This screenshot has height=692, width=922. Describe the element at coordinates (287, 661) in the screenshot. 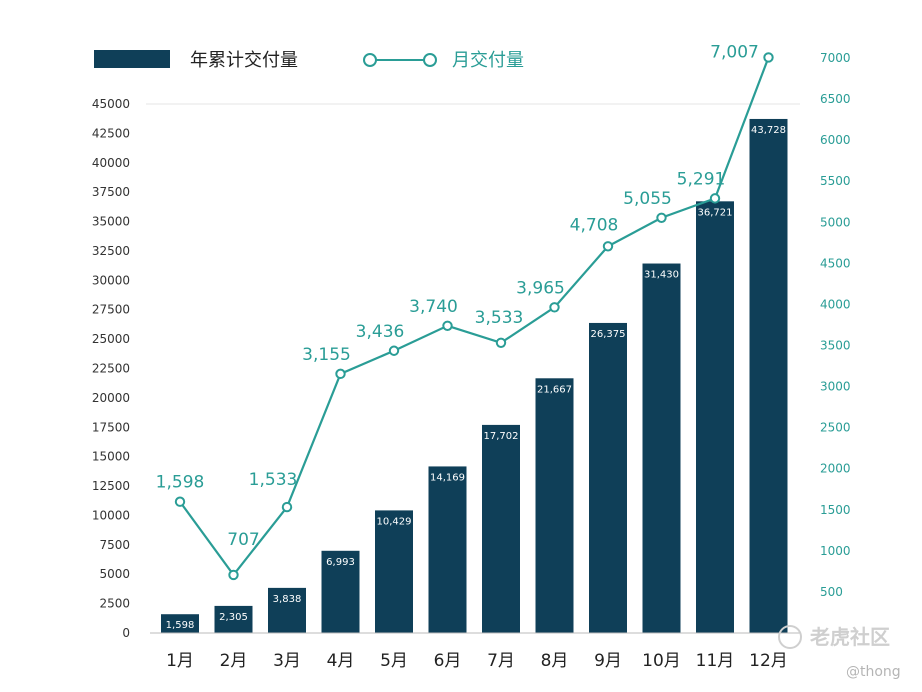

I see `x-axis-category-label: 3月` at that location.